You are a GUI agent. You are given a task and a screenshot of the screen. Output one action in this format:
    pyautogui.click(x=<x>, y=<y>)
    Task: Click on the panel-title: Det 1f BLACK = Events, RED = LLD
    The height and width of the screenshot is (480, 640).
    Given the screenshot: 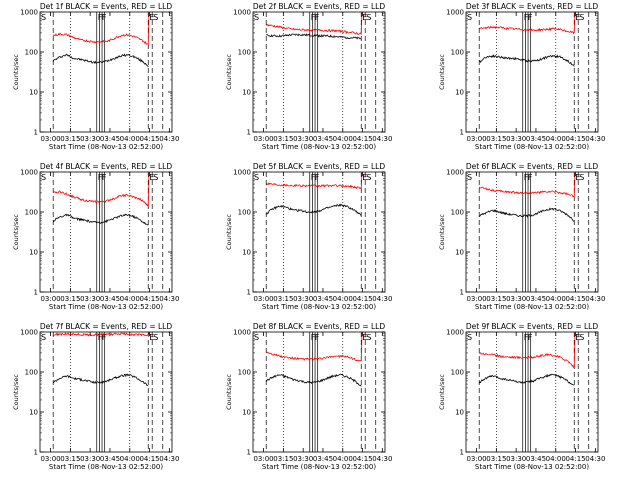 What is the action you would take?
    pyautogui.click(x=106, y=6)
    